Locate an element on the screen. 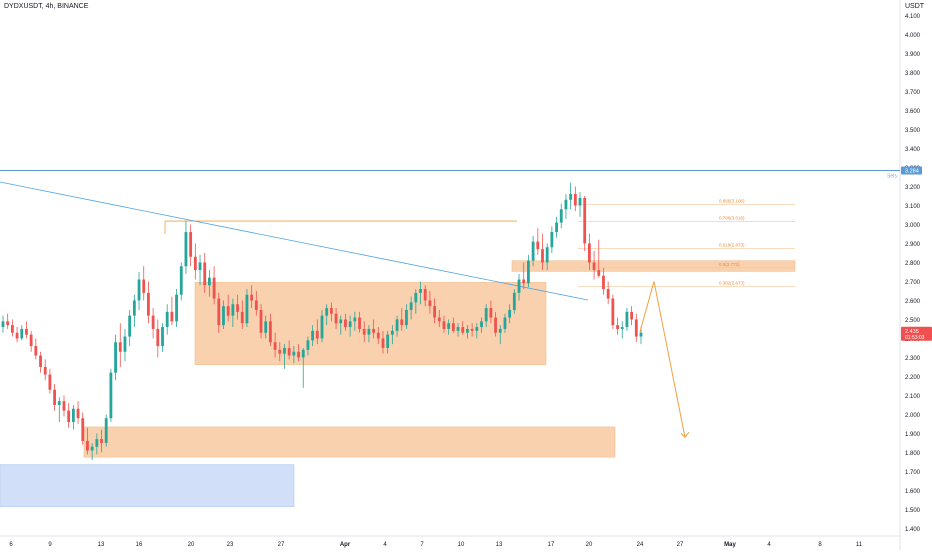 The image size is (932, 555). price-tick-label: 3.200 is located at coordinates (913, 188).